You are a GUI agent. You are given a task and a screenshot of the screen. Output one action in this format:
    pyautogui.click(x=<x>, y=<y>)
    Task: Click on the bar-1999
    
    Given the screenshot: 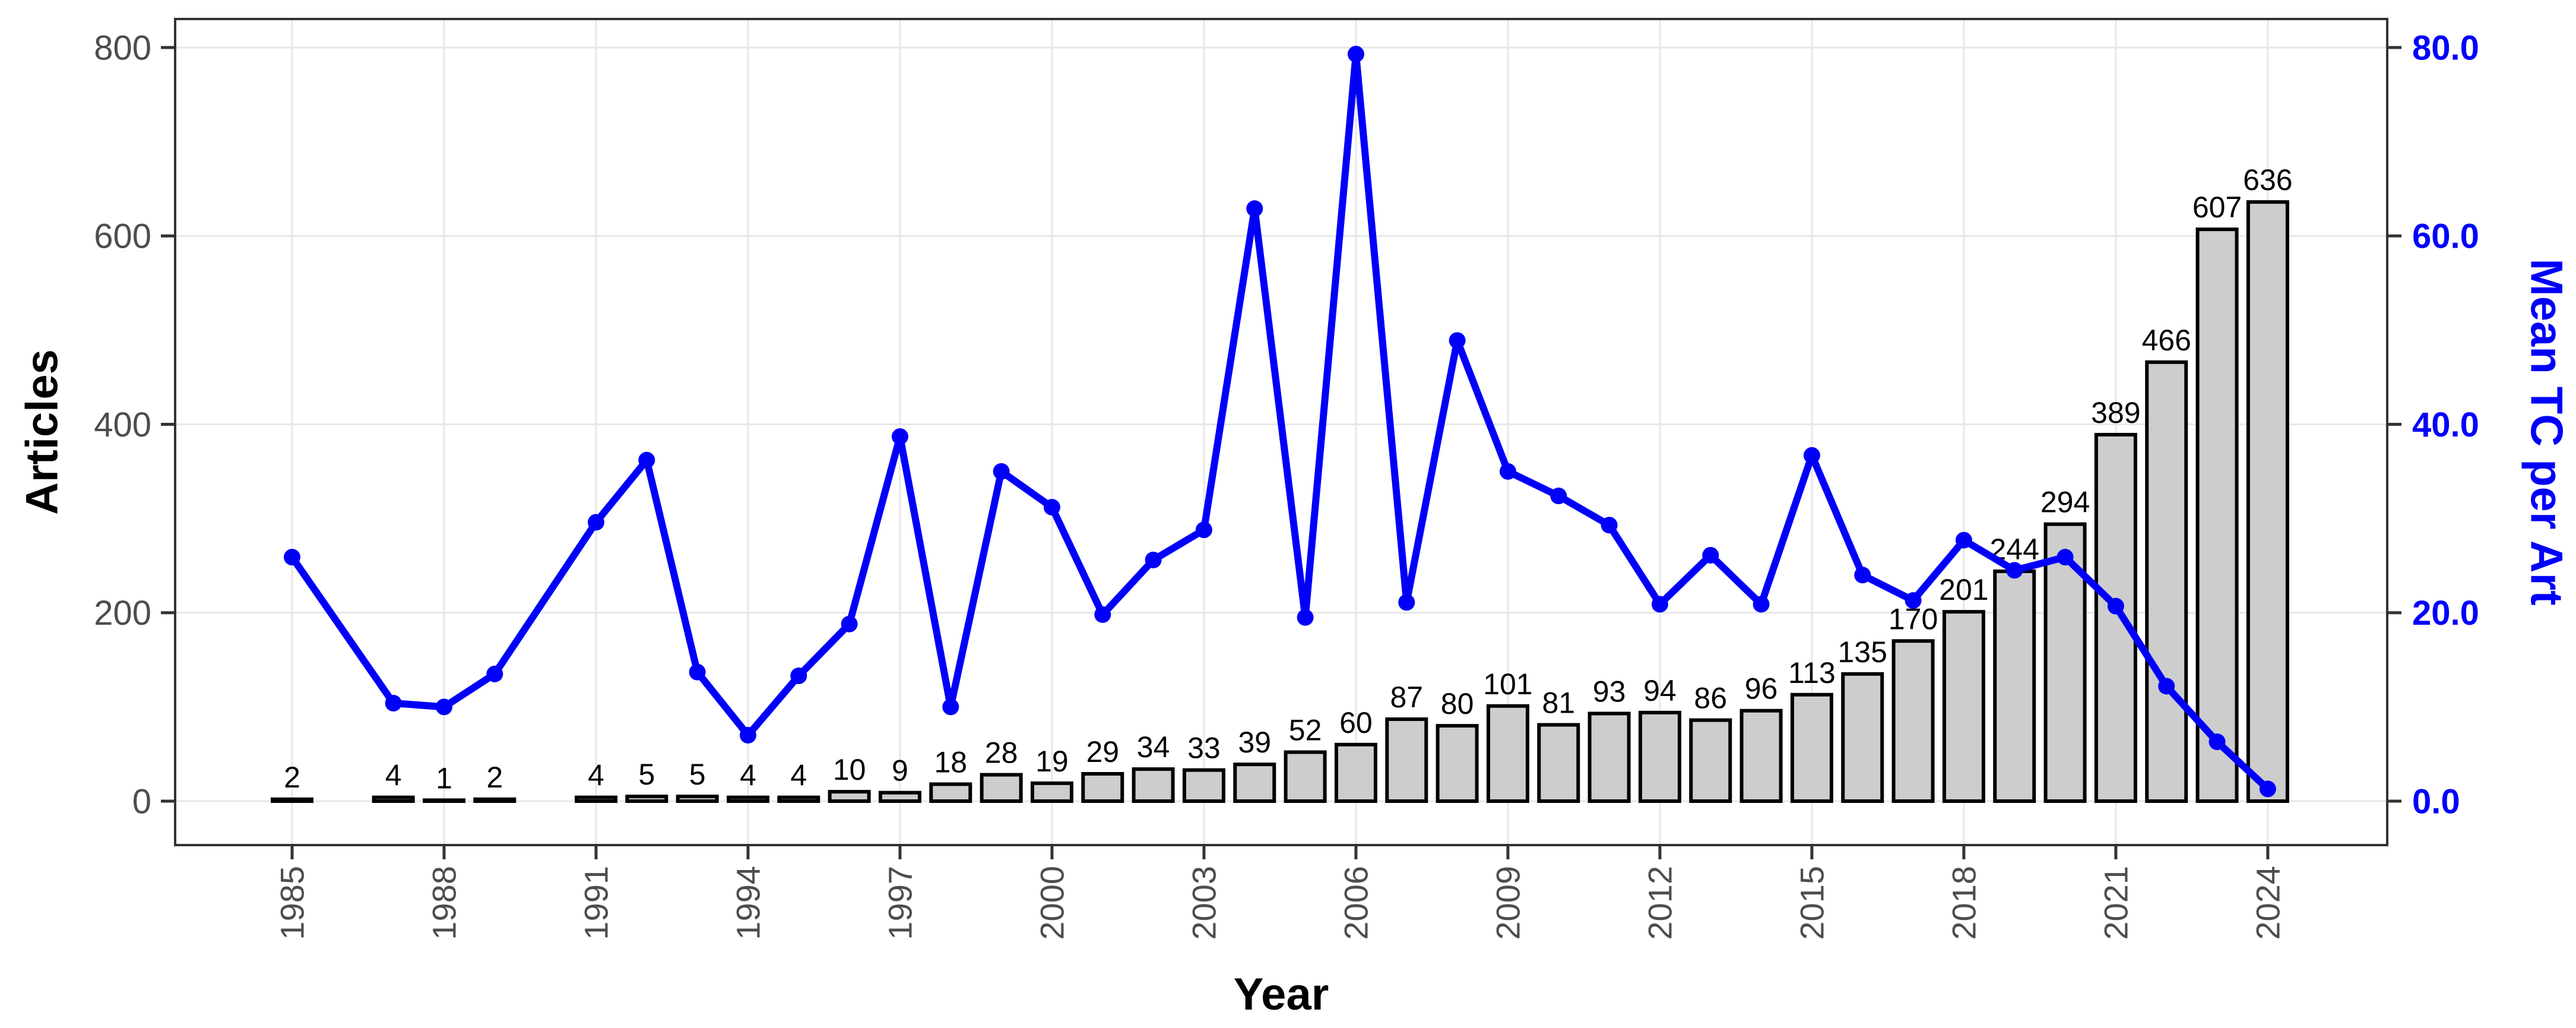 What is the action you would take?
    pyautogui.click(x=1002, y=788)
    